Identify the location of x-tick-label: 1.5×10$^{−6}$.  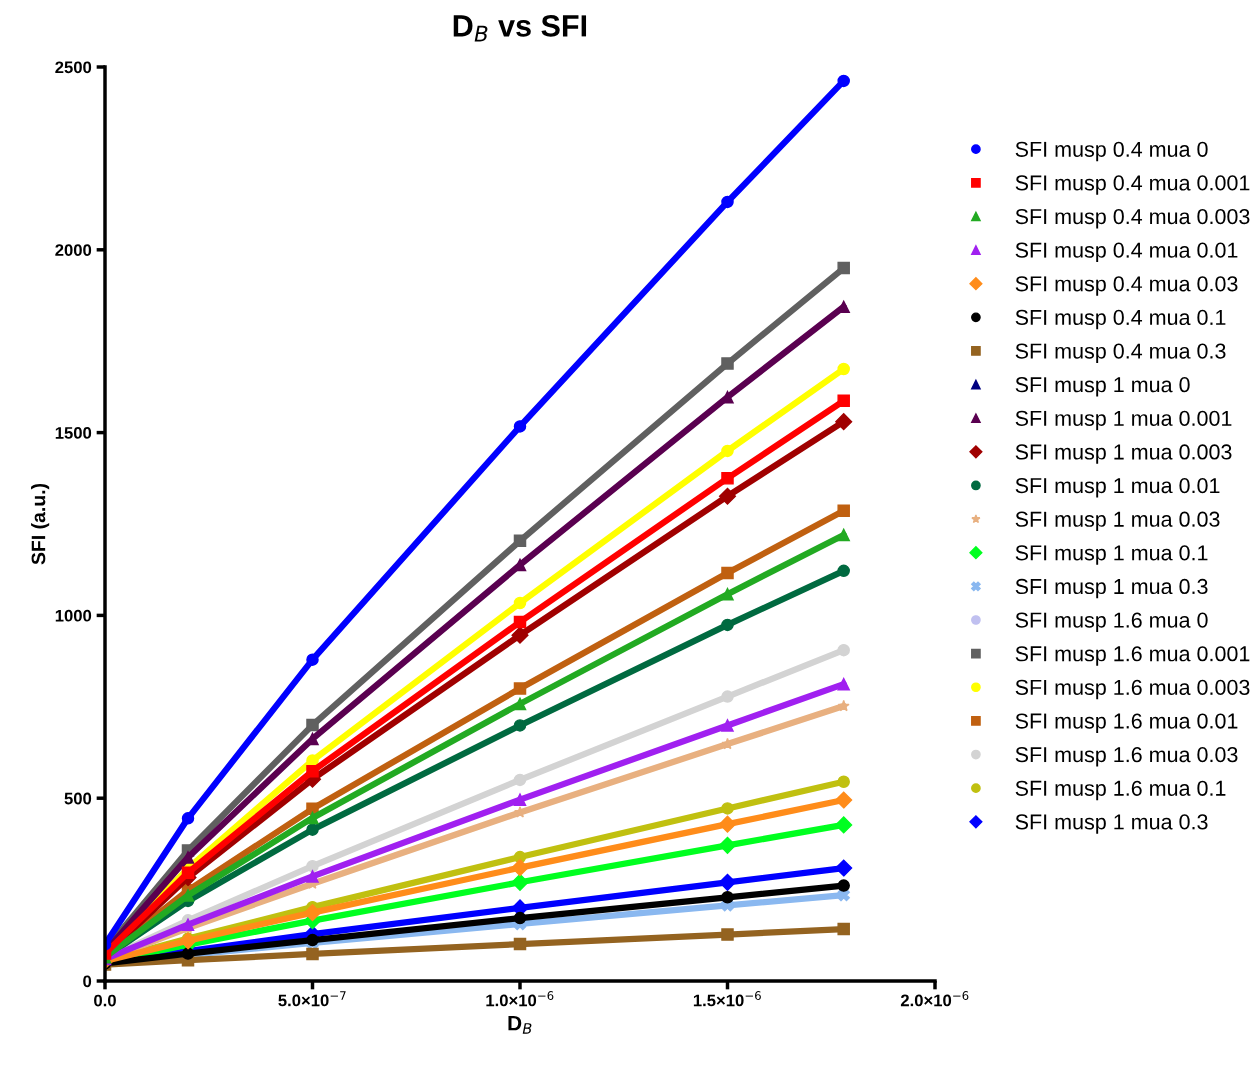
(727, 999).